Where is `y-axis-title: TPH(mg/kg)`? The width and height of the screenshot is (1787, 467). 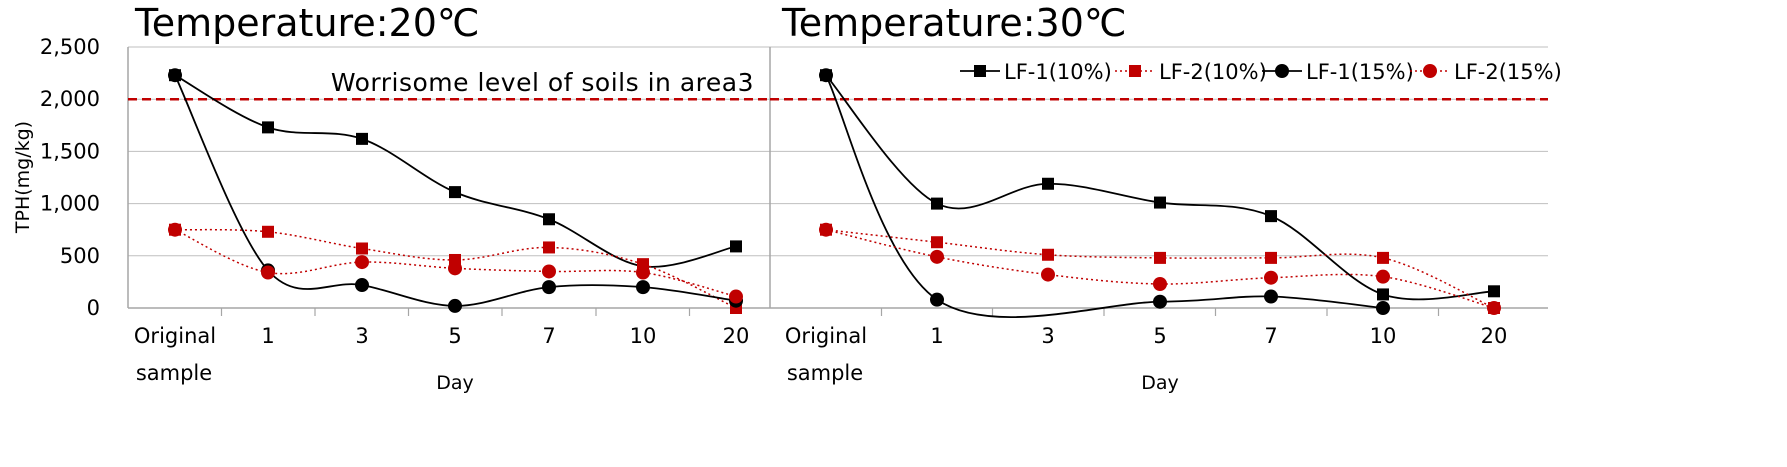
y-axis-title: TPH(mg/kg) is located at coordinates (23, 177).